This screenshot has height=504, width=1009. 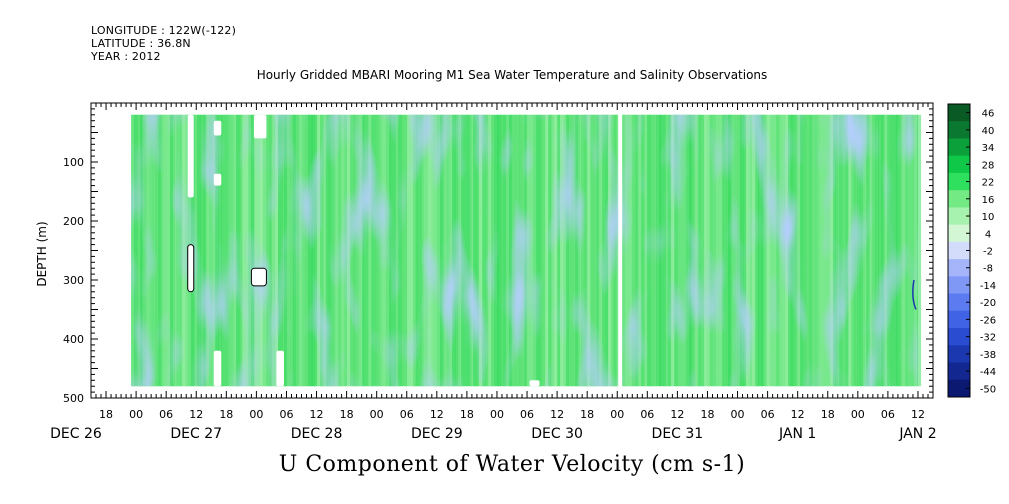 What do you see at coordinates (988, 234) in the screenshot?
I see `colorbar-label: 4` at bounding box center [988, 234].